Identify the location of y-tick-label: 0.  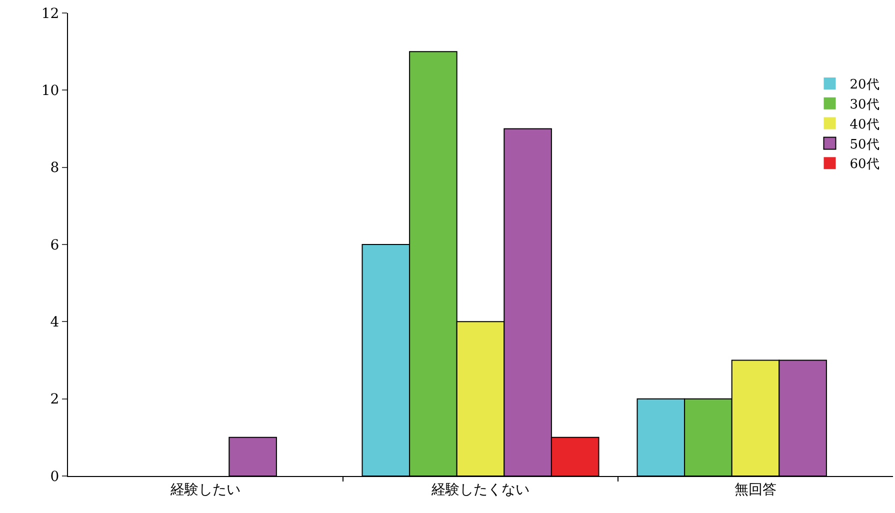
(55, 476).